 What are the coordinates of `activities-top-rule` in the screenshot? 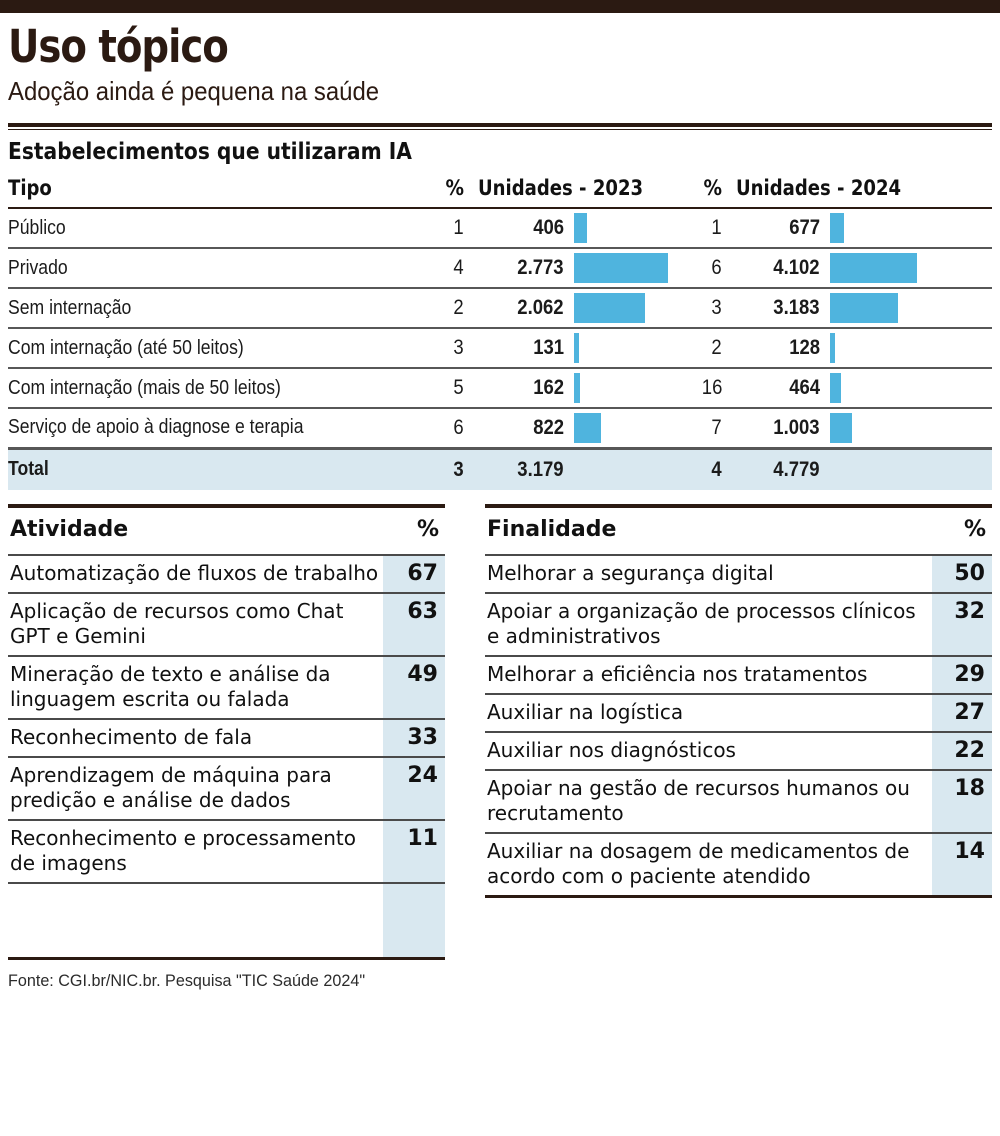 It's located at (226, 506).